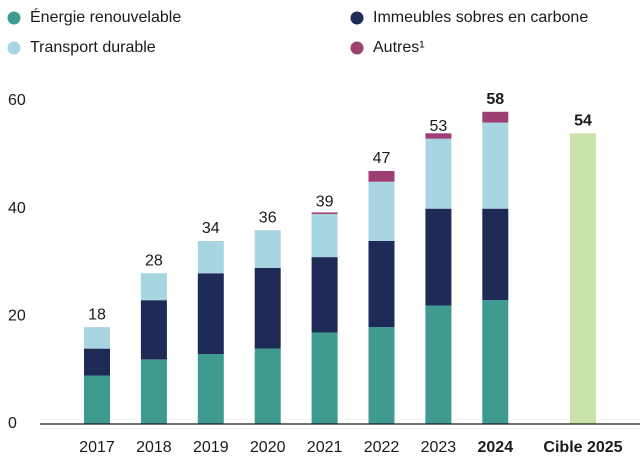 The height and width of the screenshot is (457, 642). Describe the element at coordinates (495, 99) in the screenshot. I see `total-label: 58` at that location.